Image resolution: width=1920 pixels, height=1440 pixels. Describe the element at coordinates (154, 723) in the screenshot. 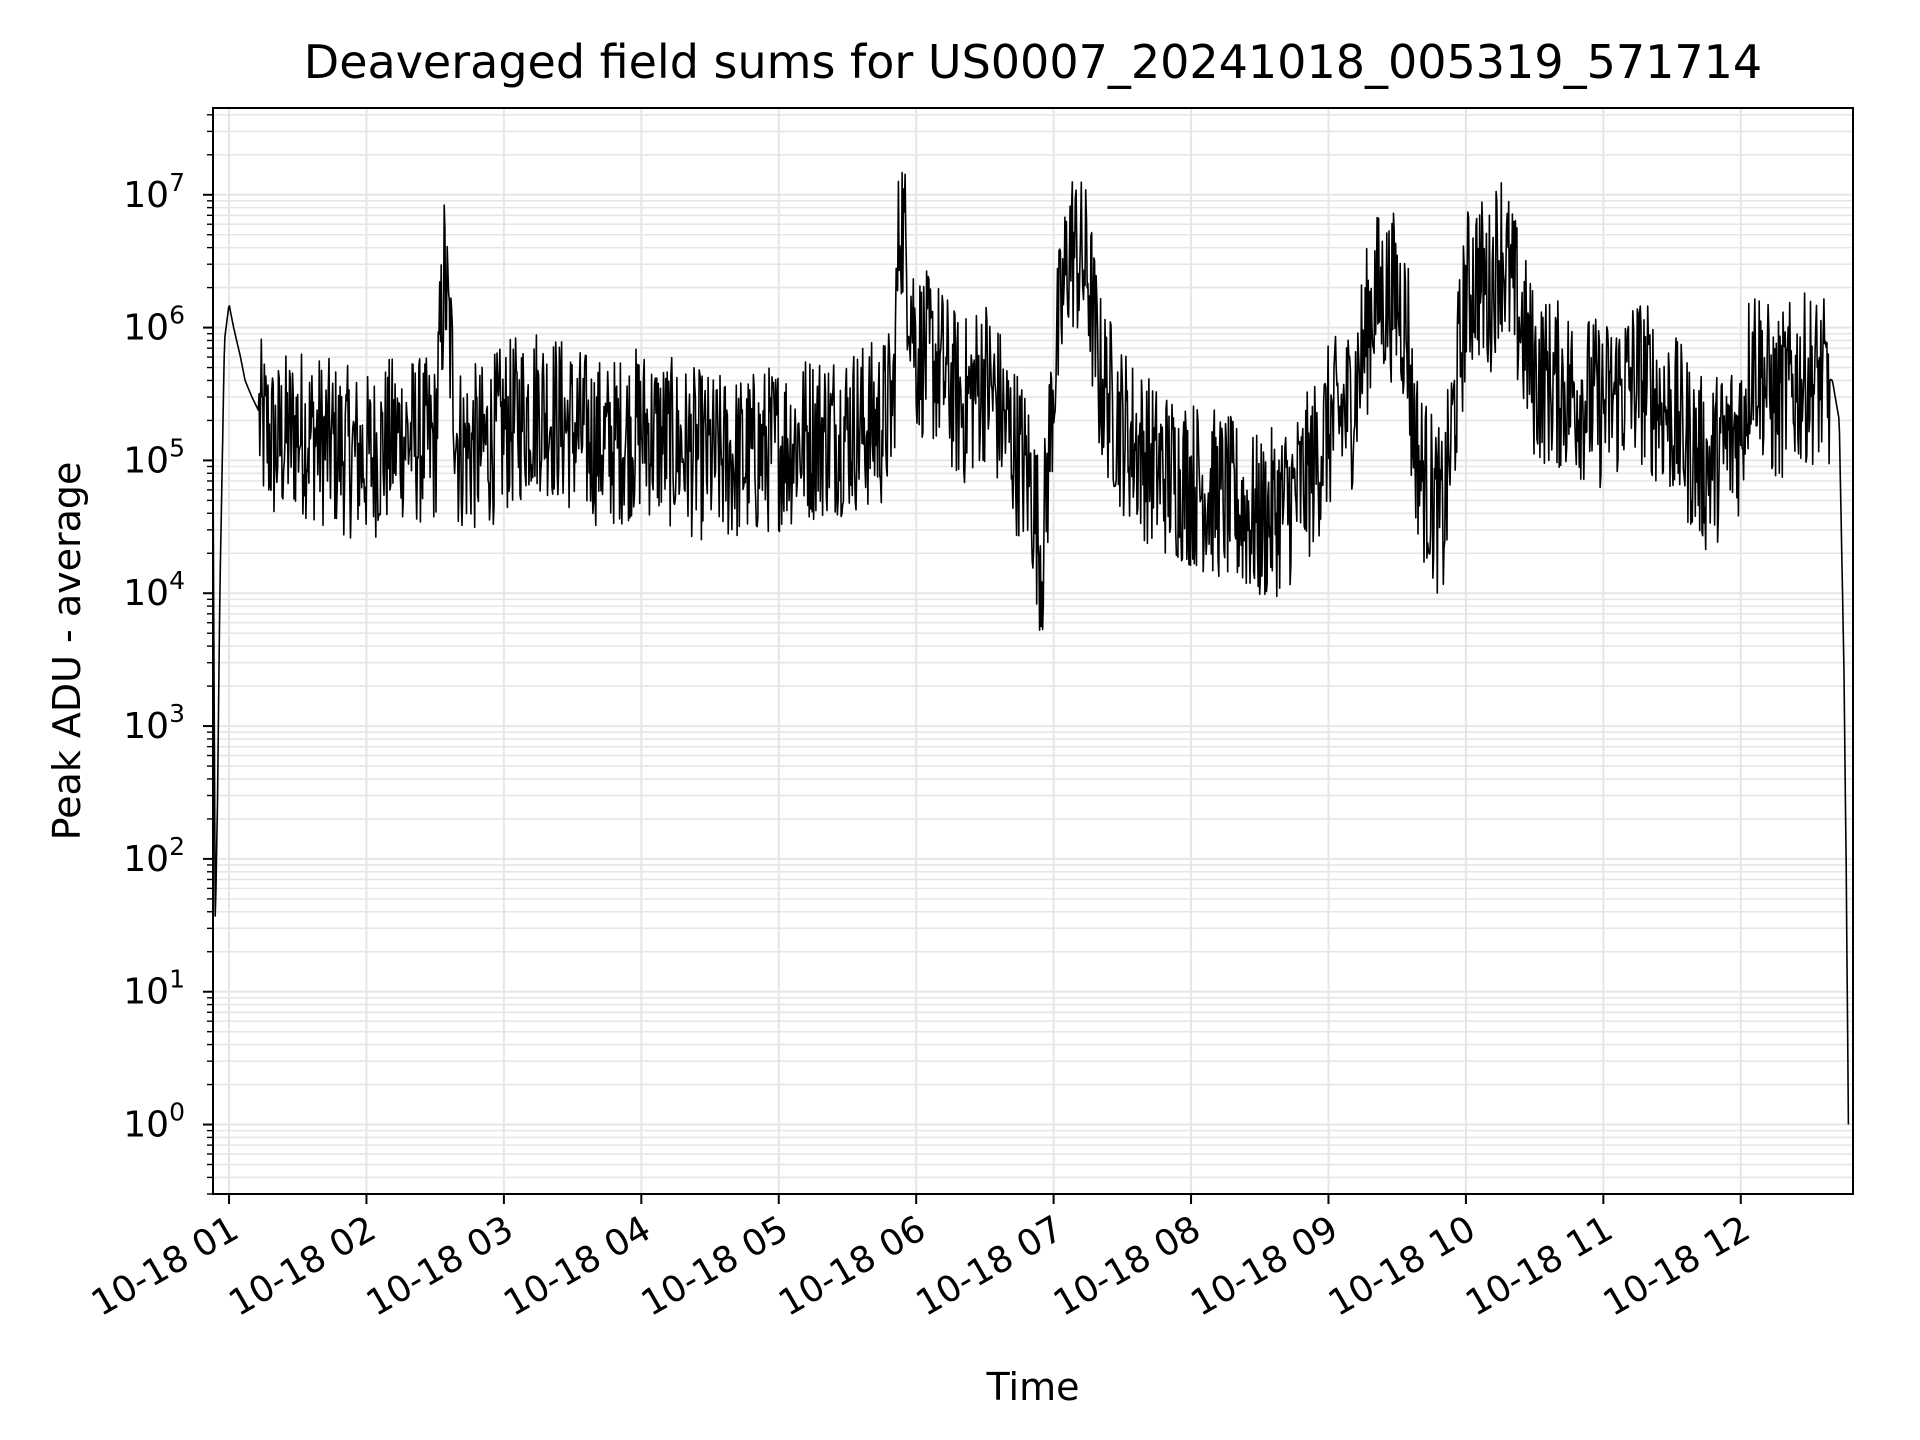

I see `y-tick-label: 10³` at that location.